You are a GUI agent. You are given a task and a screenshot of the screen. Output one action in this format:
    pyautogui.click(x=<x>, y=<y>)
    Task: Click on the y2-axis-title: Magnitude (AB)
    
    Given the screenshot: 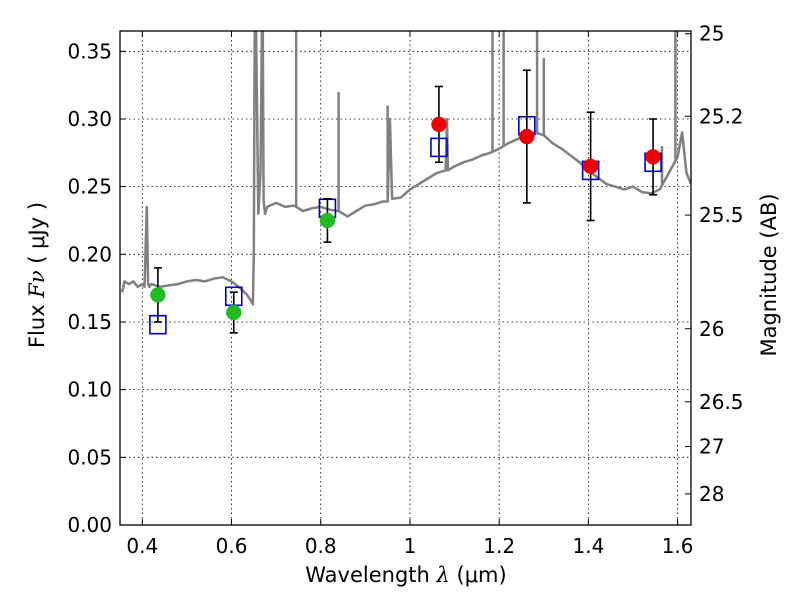 What is the action you would take?
    pyautogui.click(x=769, y=274)
    